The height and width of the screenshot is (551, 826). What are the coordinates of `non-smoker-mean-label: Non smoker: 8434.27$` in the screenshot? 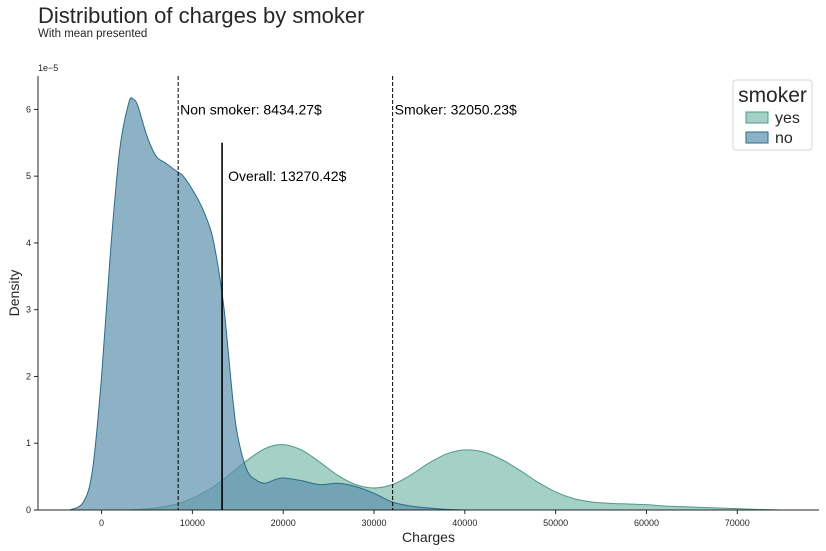 It's located at (251, 109).